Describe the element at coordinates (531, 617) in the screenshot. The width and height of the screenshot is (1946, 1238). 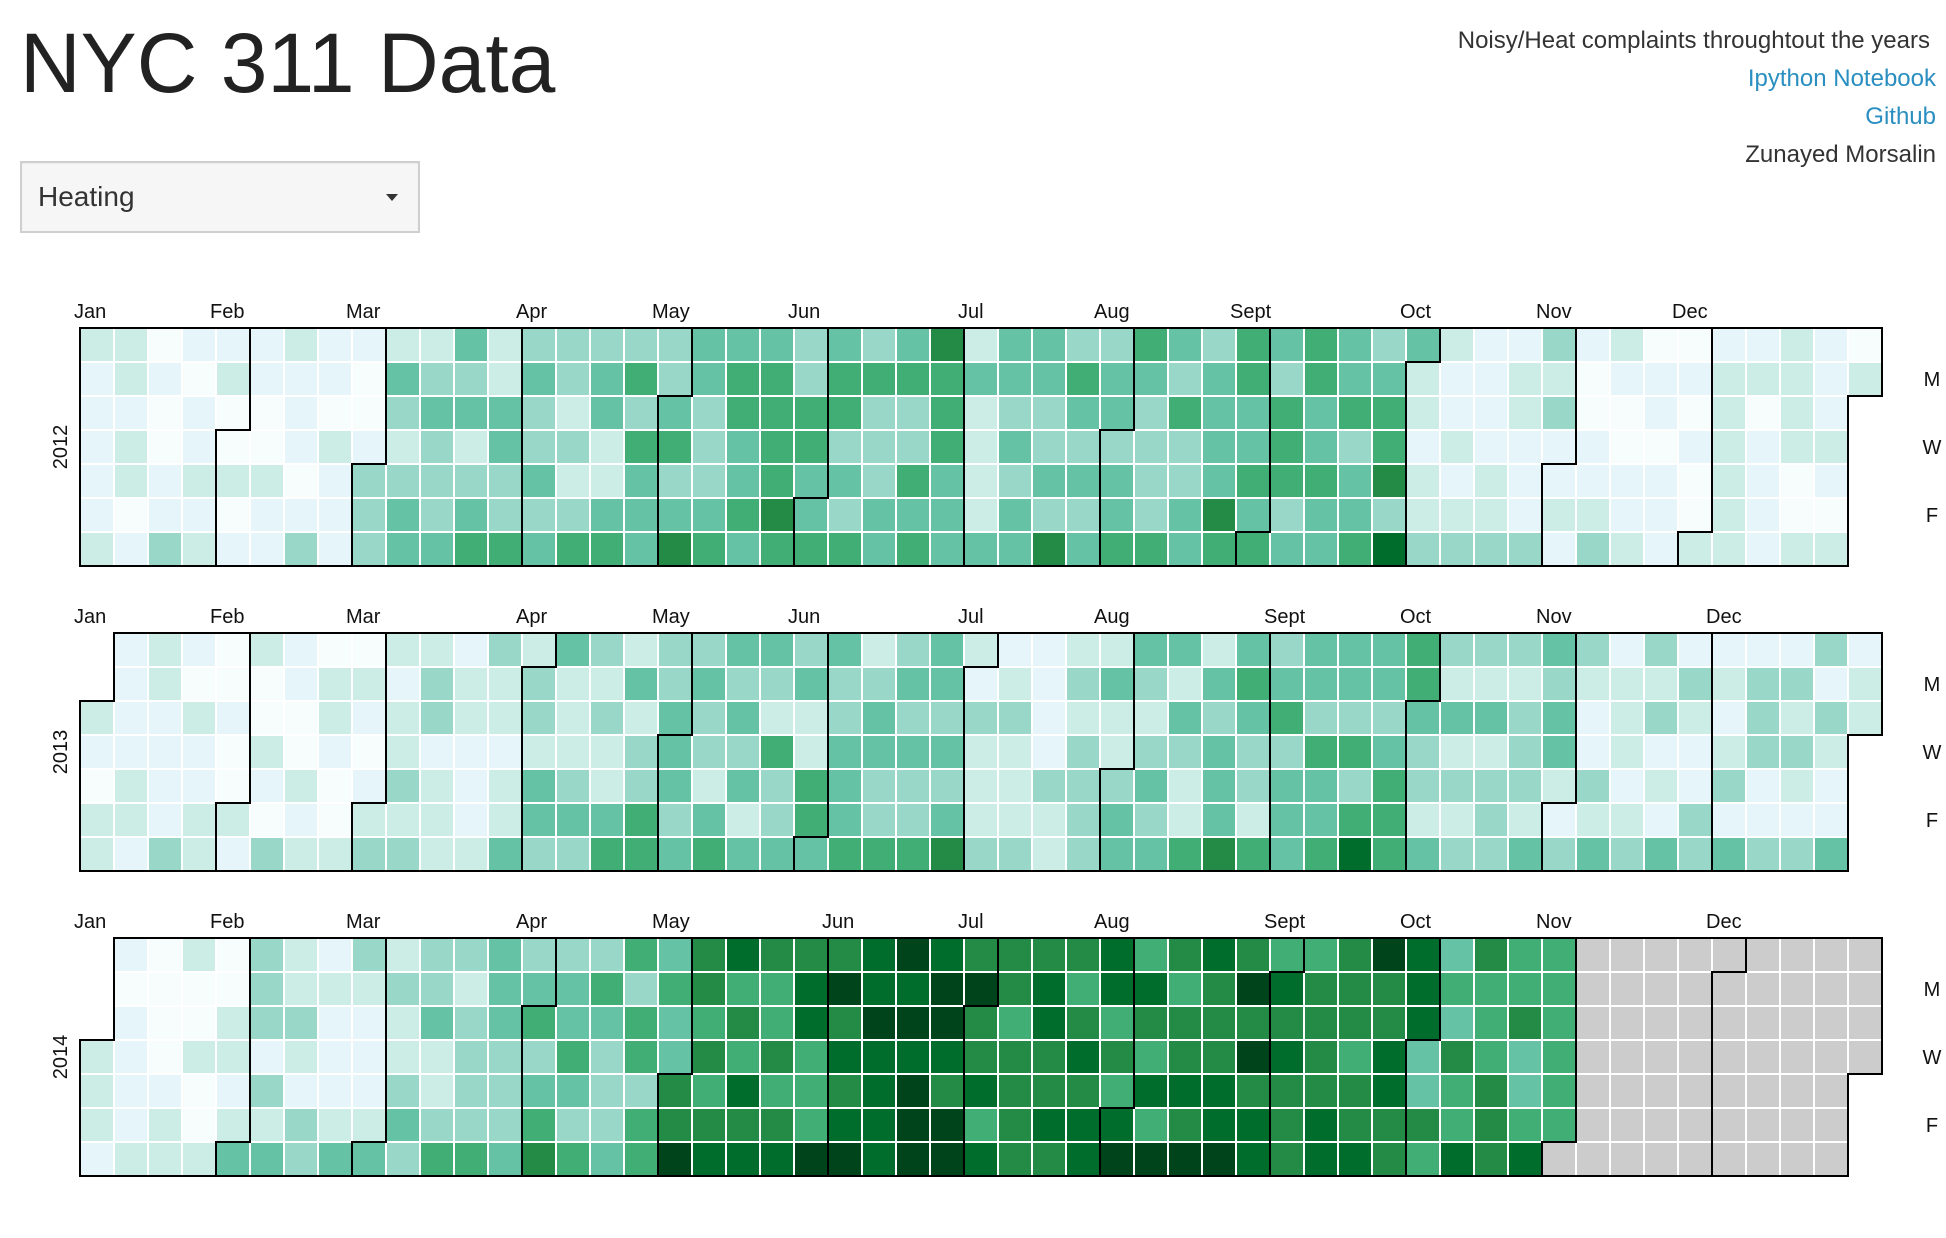
I see `month-label: Apr` at that location.